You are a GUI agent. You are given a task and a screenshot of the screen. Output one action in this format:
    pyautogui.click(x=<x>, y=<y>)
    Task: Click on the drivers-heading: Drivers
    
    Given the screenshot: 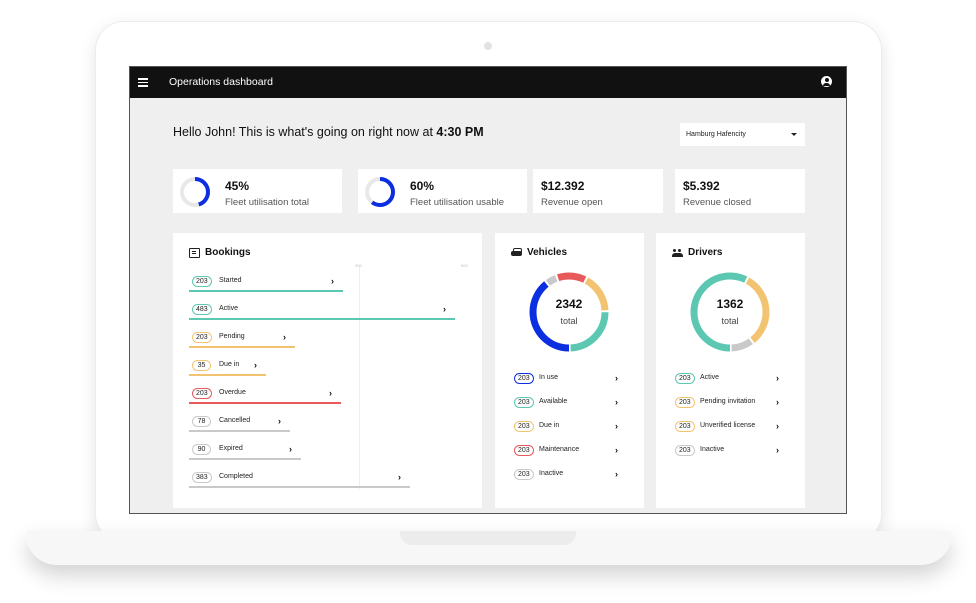 What is the action you would take?
    pyautogui.click(x=697, y=252)
    